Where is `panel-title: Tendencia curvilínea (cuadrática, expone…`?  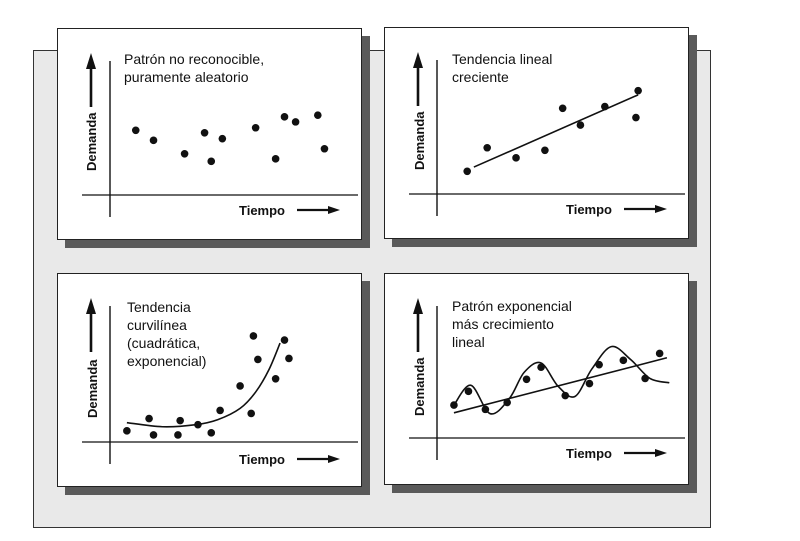 panel-title: Tendencia curvilínea (cuadrática, expone… is located at coordinates (166, 334).